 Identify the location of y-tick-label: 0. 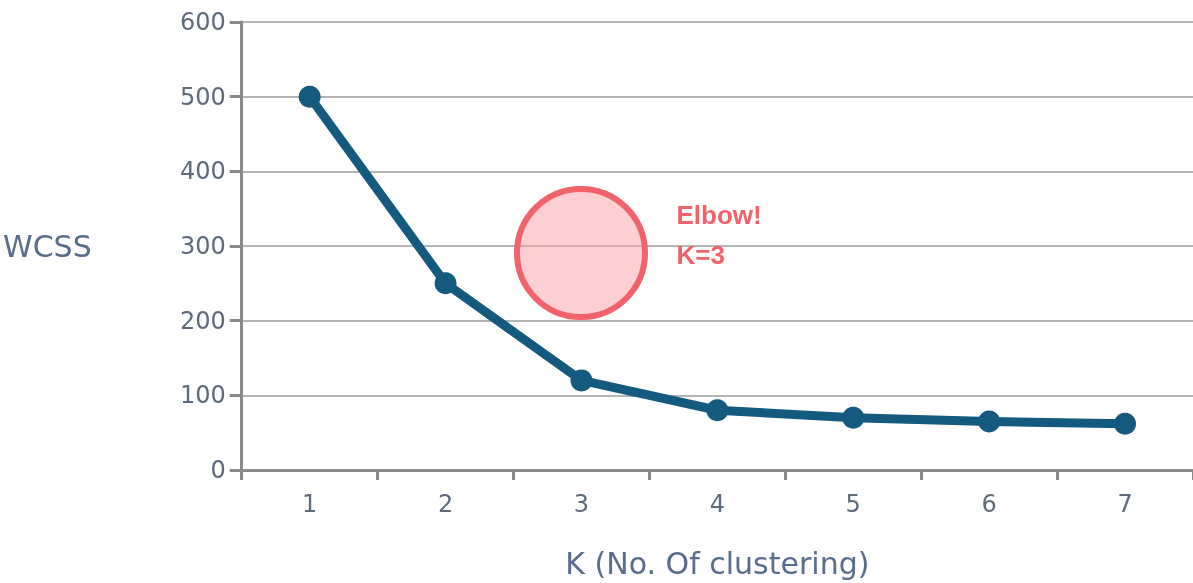
(218, 470).